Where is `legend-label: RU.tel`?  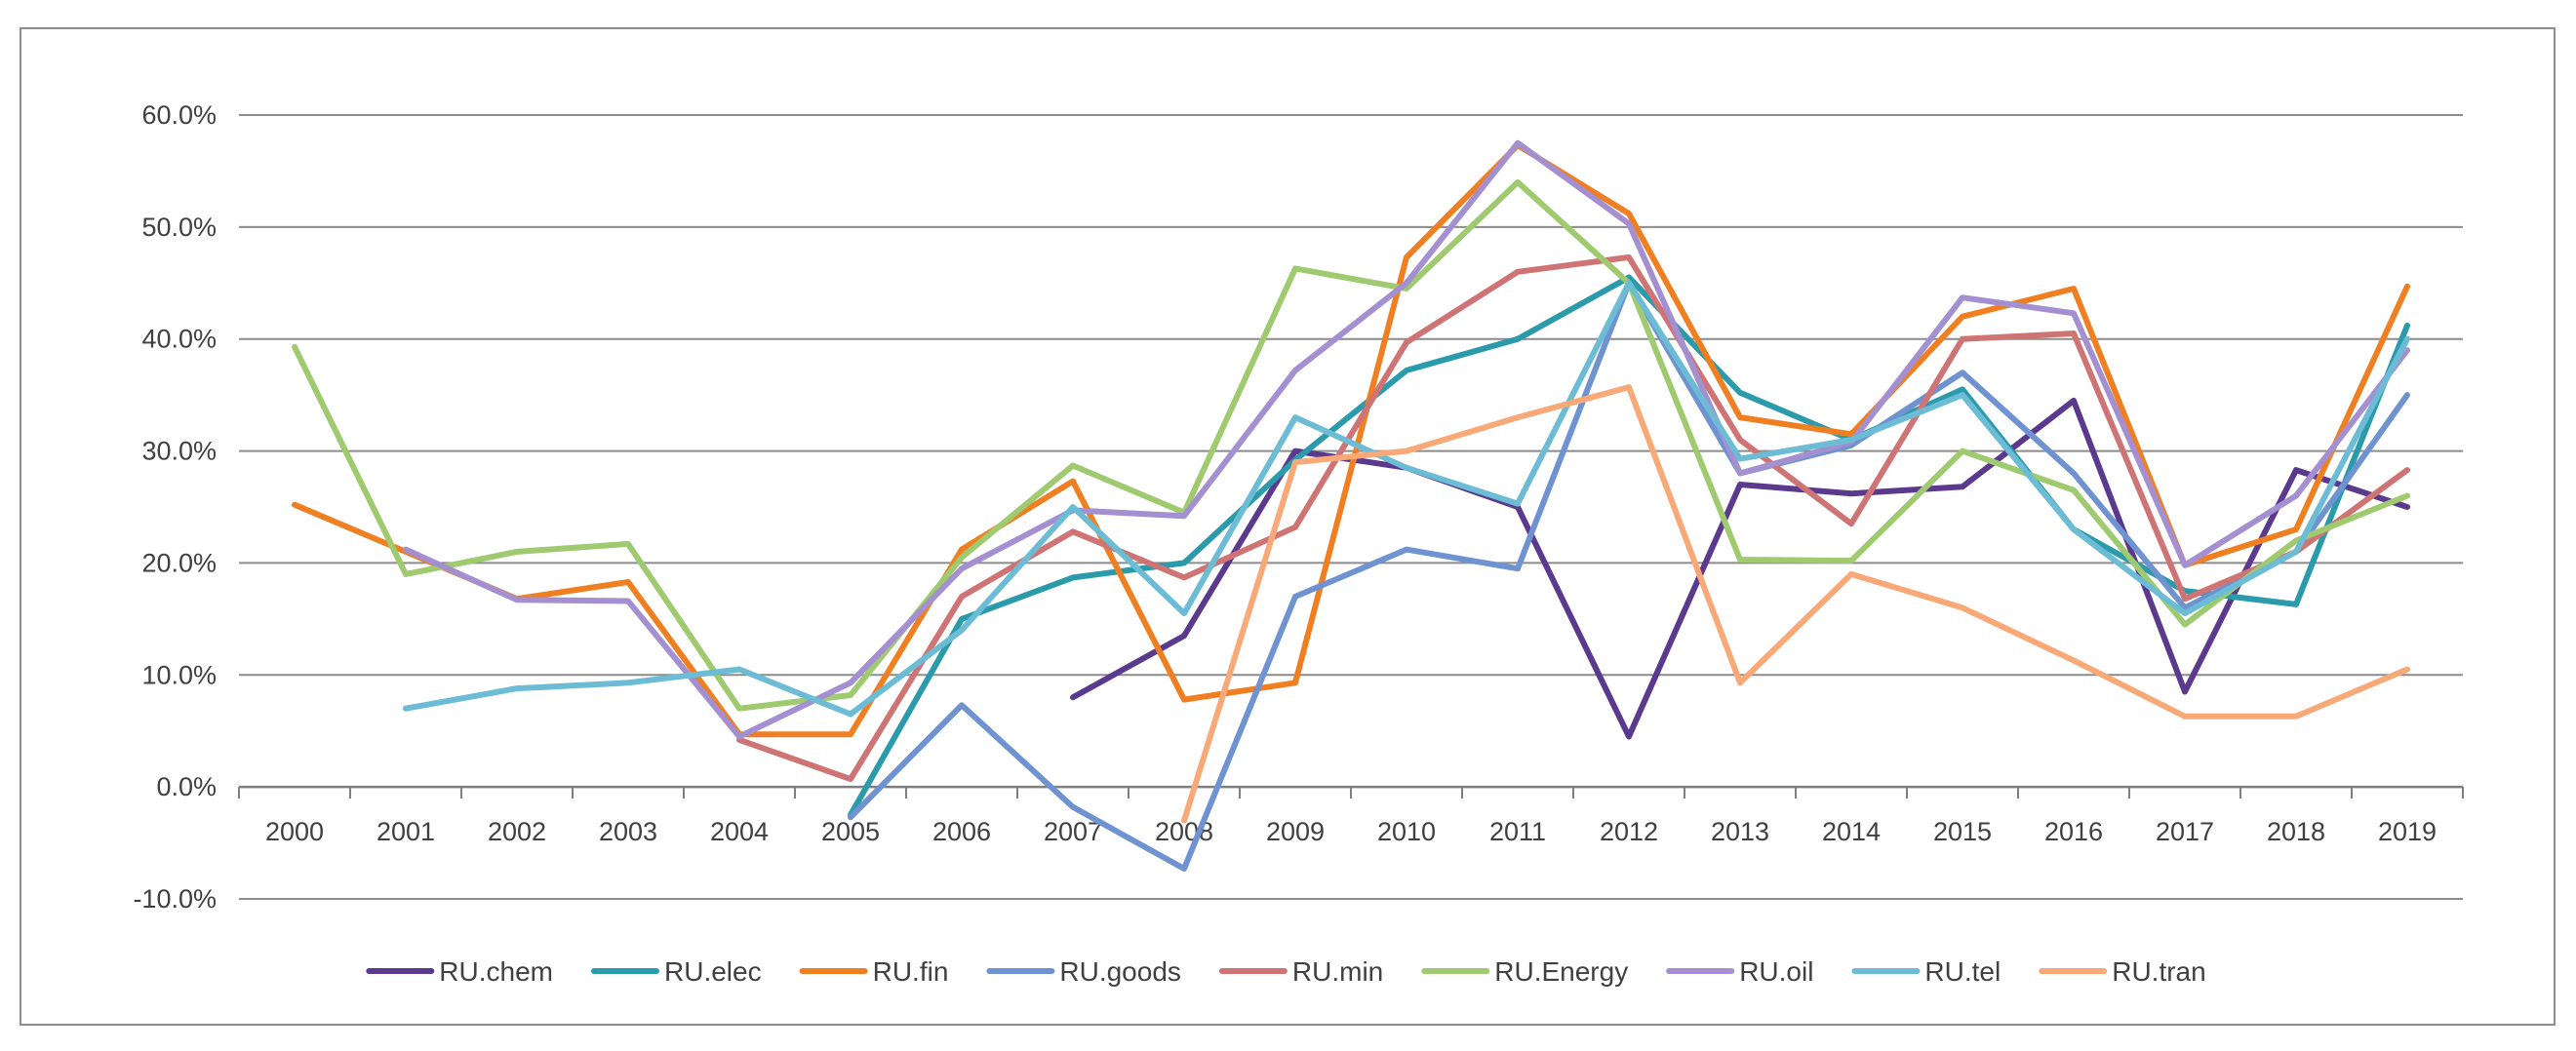
legend-label: RU.tel is located at coordinates (1962, 971).